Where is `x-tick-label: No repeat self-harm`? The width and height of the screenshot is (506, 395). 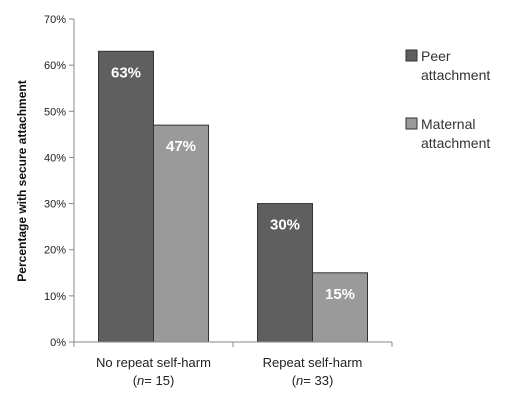
x-tick-label: No repeat self-harm is located at coordinates (153, 362).